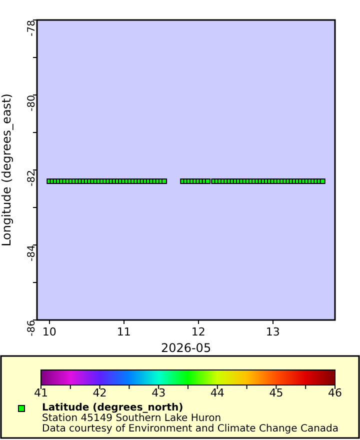  What do you see at coordinates (41, 393) in the screenshot?
I see `color-bar-label: 41` at bounding box center [41, 393].